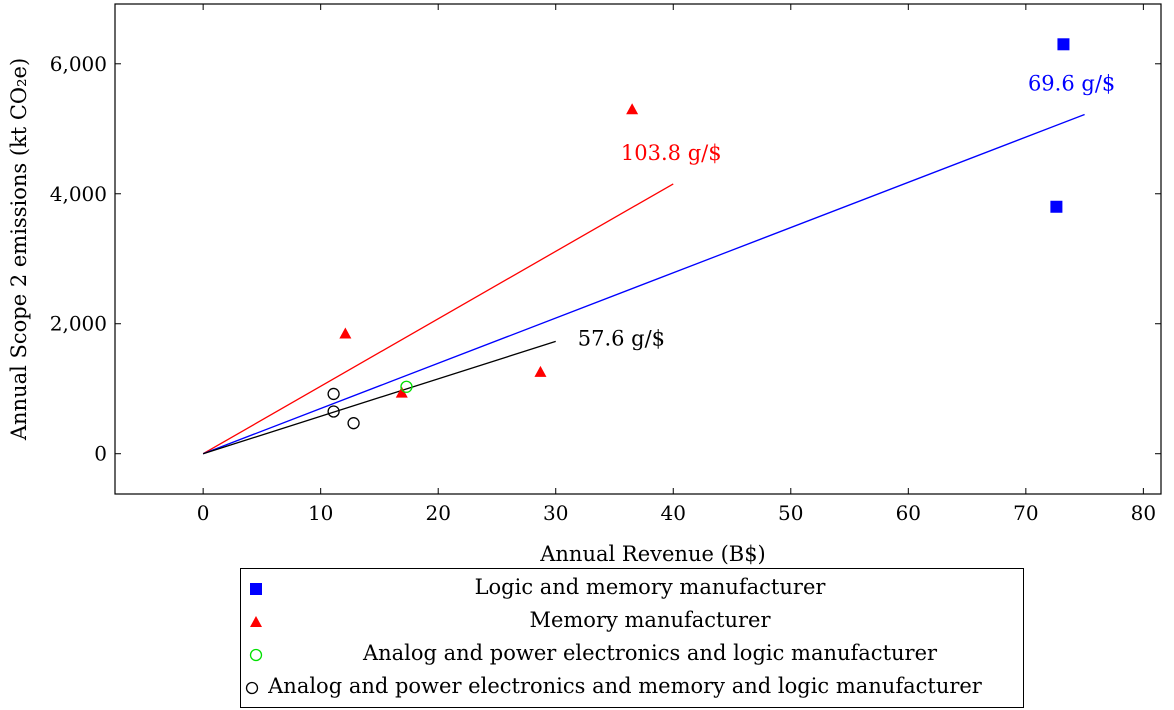 The height and width of the screenshot is (710, 1174). I want to click on x-axis-title: Annual Revenue (B$), so click(652, 554).